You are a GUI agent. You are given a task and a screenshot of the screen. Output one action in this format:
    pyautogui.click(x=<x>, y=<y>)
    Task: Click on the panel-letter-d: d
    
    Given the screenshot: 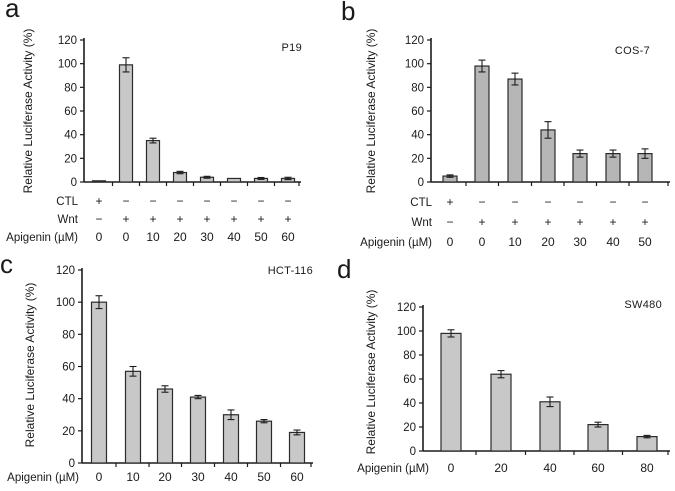 What is the action you would take?
    pyautogui.click(x=344, y=269)
    